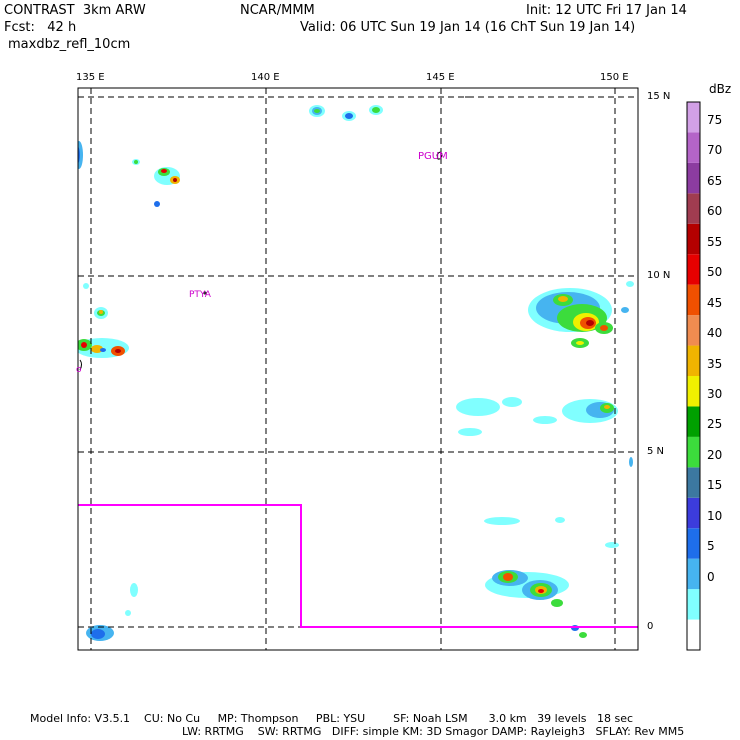  I want to click on colorbar-tick-label: 75, so click(715, 120).